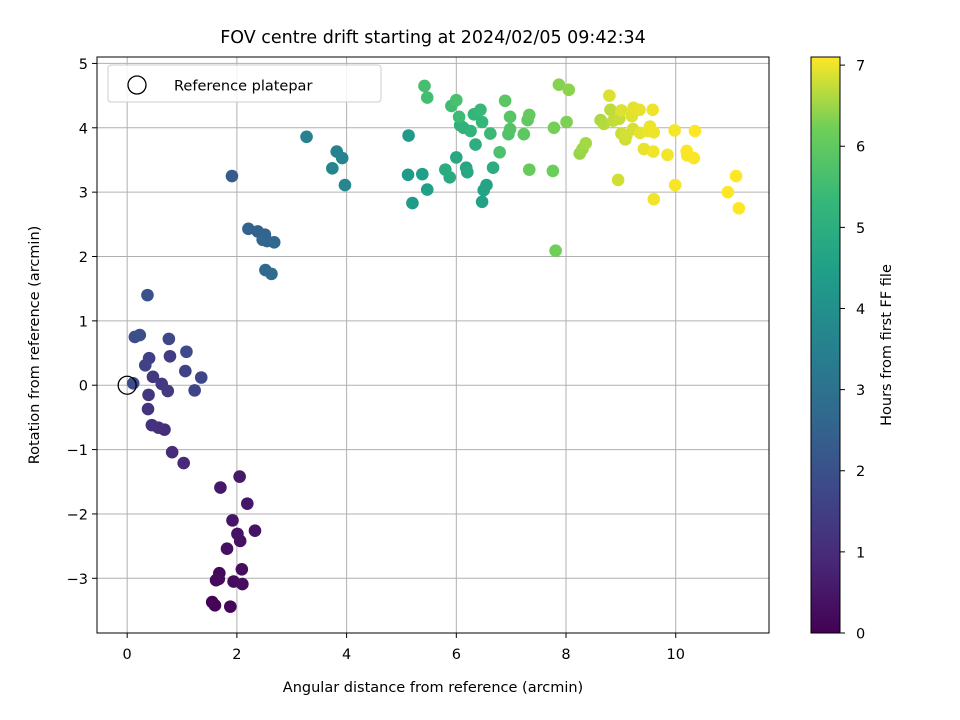  What do you see at coordinates (860, 148) in the screenshot?
I see `colorbar-tick-label: 6` at bounding box center [860, 148].